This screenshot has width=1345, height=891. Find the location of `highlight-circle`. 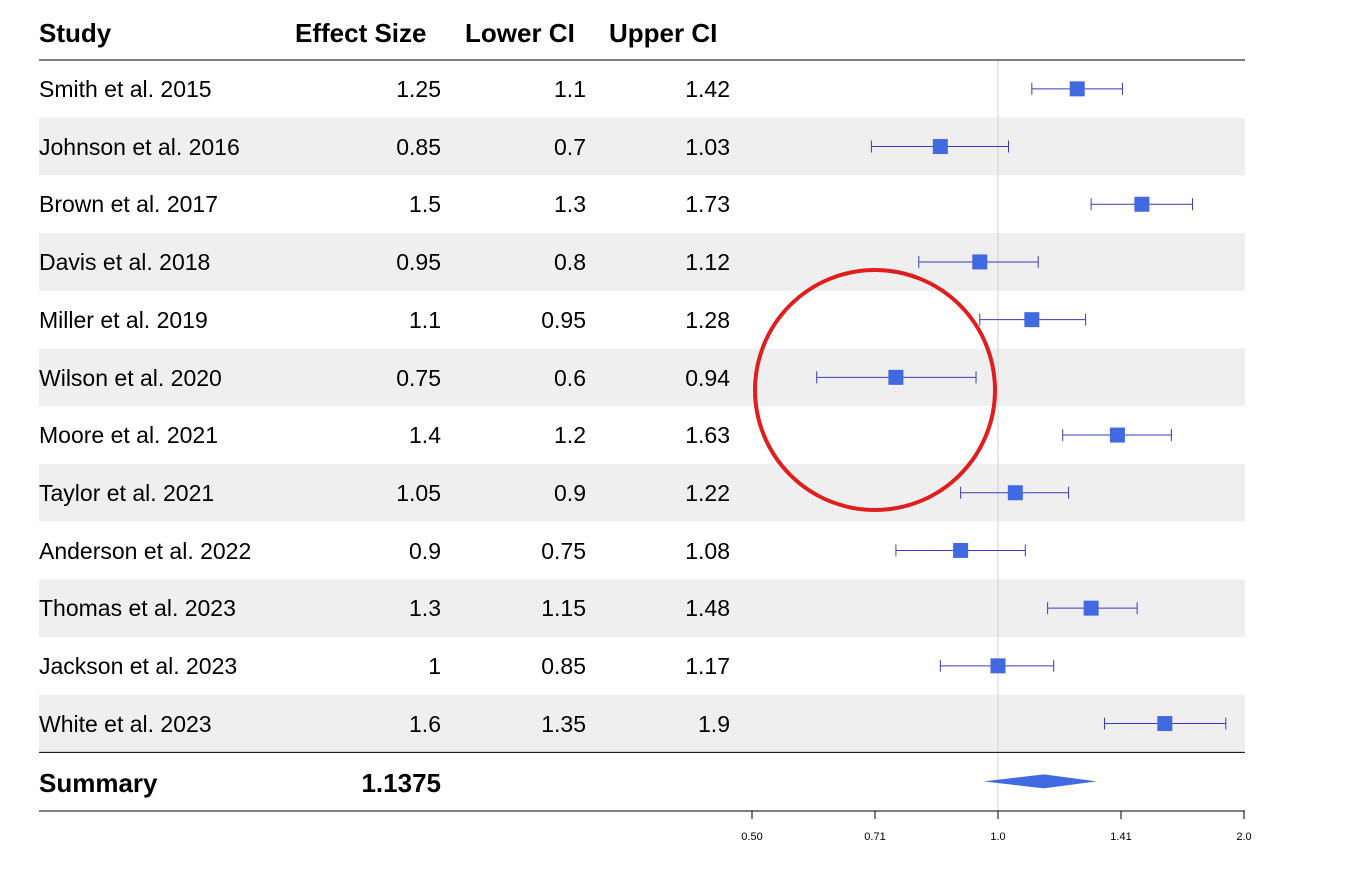

highlight-circle is located at coordinates (875, 390).